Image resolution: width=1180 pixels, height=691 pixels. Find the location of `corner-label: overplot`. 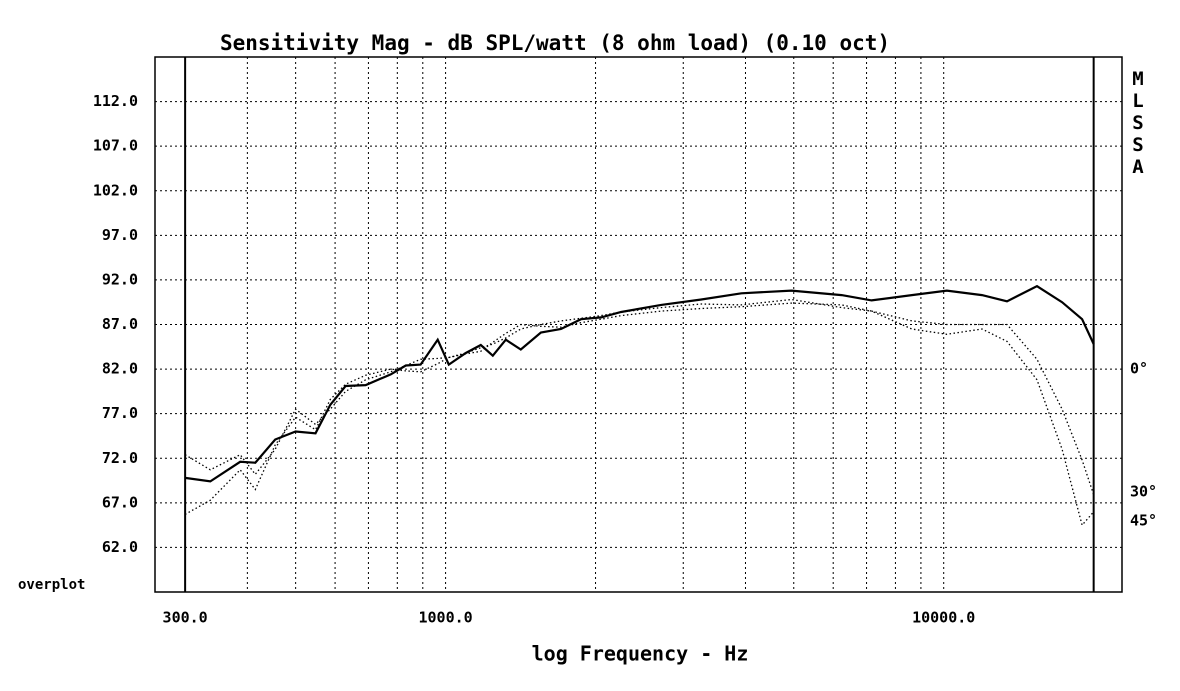

corner-label: overplot is located at coordinates (51, 585).